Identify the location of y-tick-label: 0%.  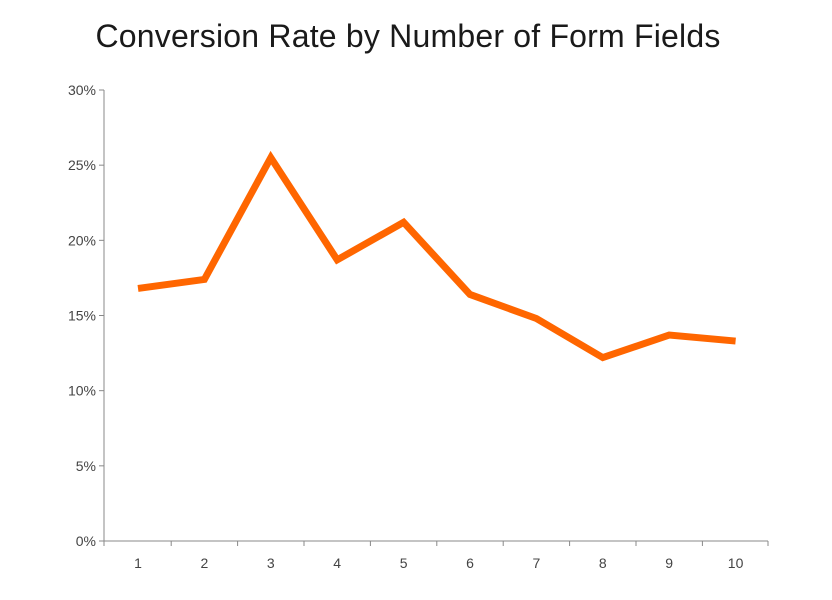
(86, 541).